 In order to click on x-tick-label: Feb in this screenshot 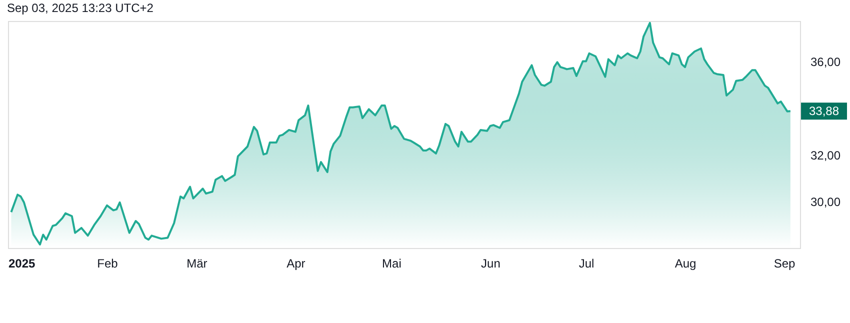, I will do `click(107, 263)`.